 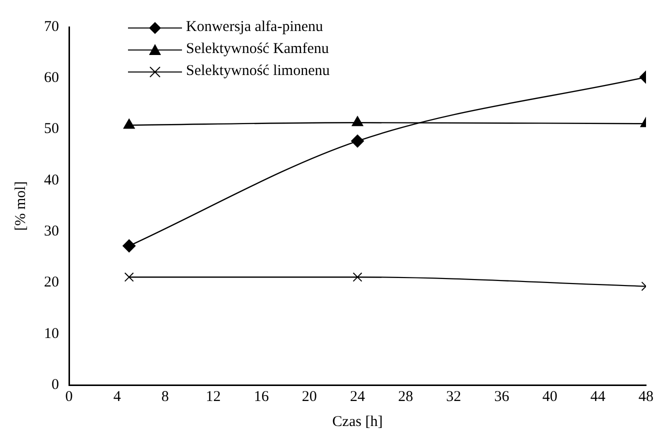 I want to click on y-tick-label: 70, so click(x=51, y=26).